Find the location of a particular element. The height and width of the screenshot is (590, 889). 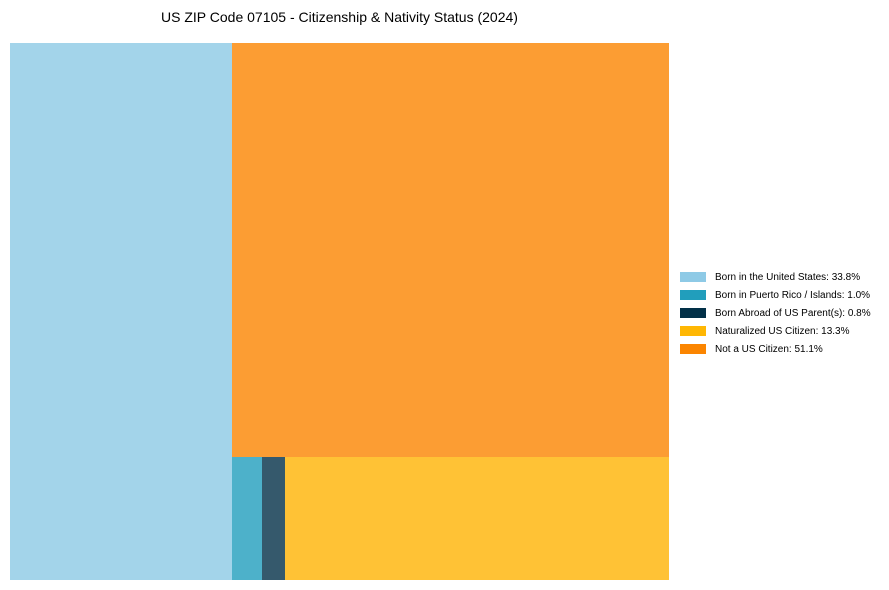

legend-item: Naturalized US Citizen: 13.3% is located at coordinates (775, 331).